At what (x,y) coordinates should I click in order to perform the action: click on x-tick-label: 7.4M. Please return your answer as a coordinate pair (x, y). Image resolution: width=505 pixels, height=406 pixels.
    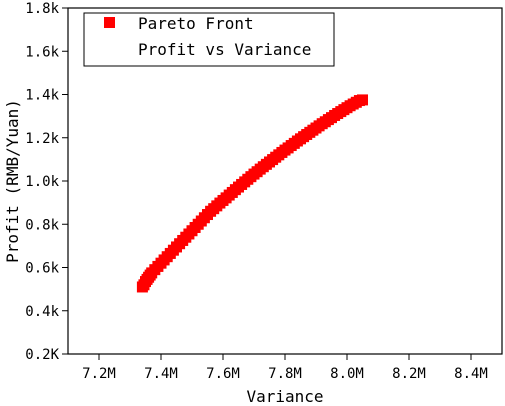
    Looking at the image, I should click on (161, 374).